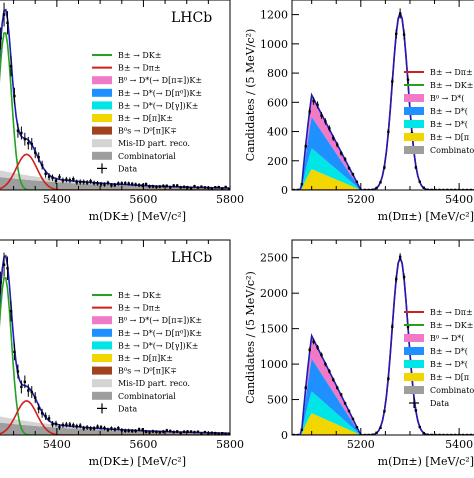 This screenshot has height=478, width=474. I want to click on legend-label: Mis-ID part. reco., so click(154, 383).